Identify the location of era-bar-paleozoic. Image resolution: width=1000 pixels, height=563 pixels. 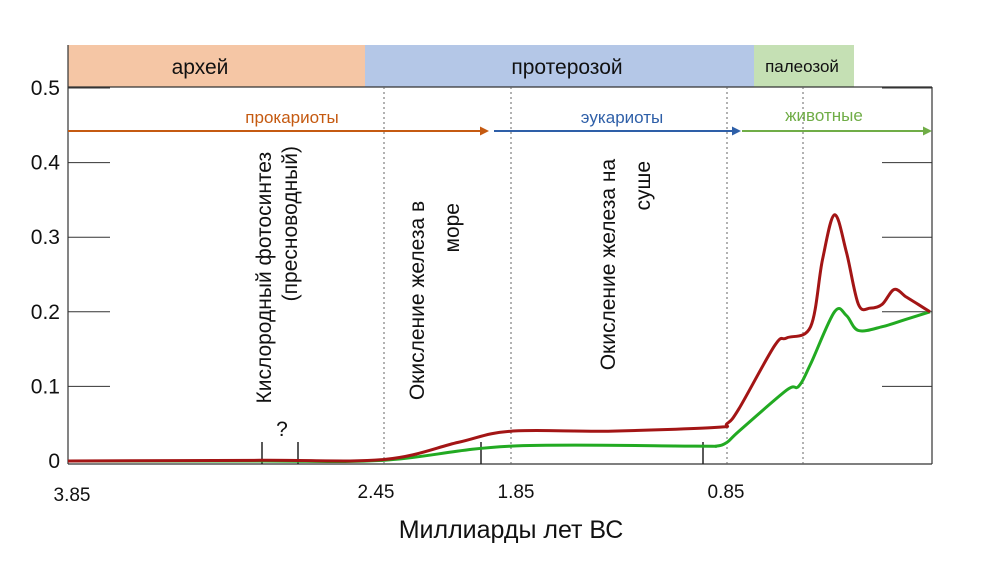
(804, 66).